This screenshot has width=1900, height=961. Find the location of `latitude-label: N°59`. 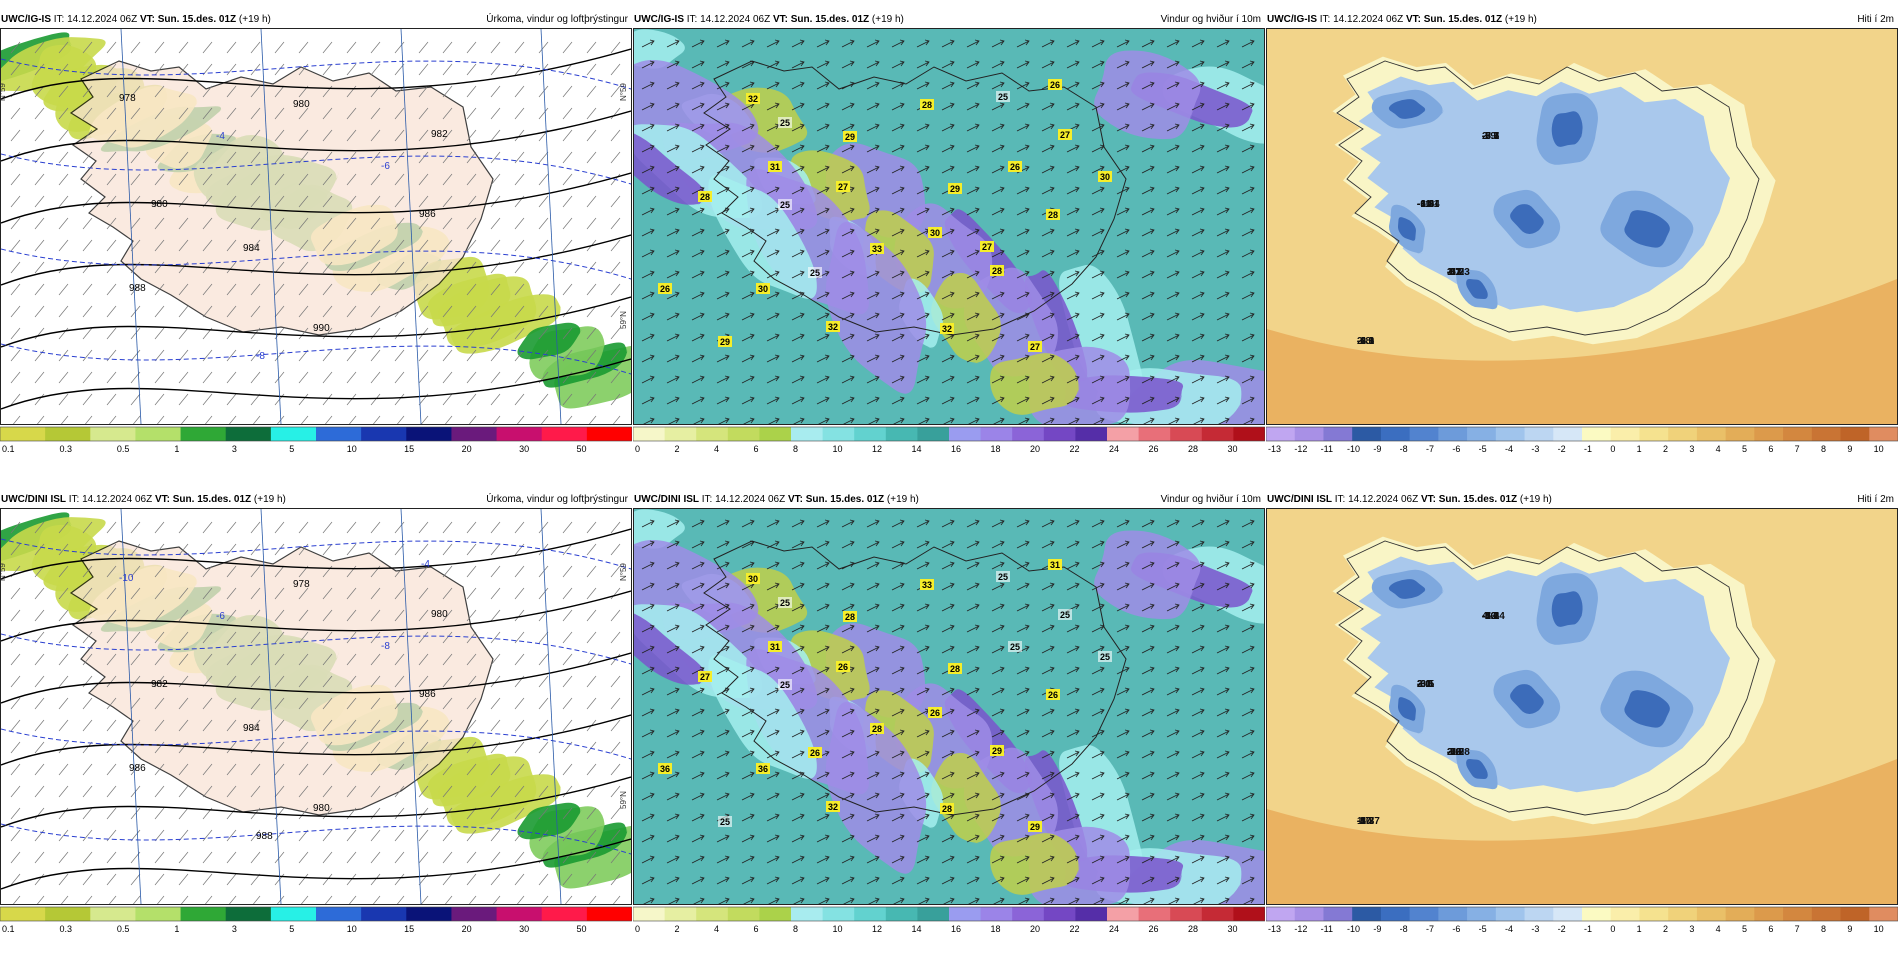

latitude-label: N°59 is located at coordinates (4, 92).